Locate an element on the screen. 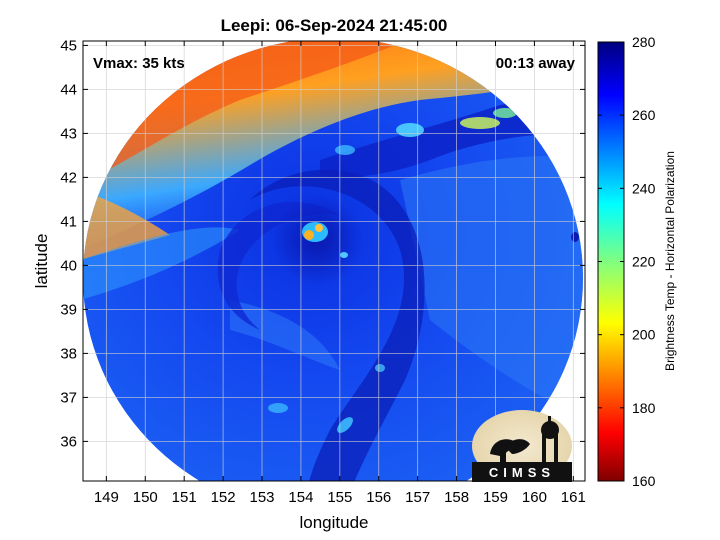  y-tick-label: 37 is located at coordinates (68, 397).